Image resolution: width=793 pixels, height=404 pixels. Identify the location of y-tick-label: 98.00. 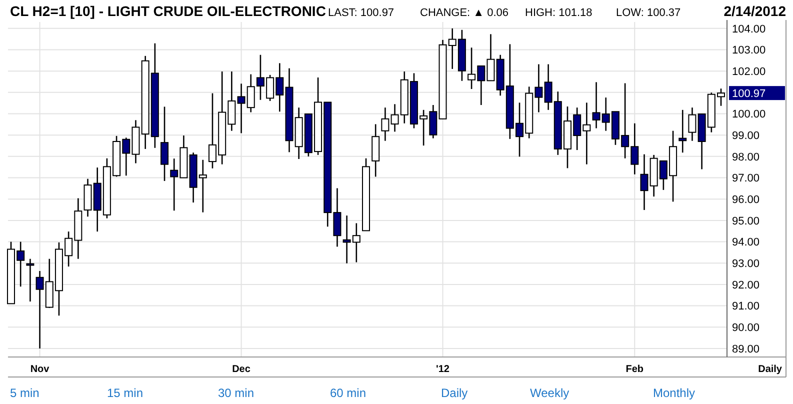
(746, 157).